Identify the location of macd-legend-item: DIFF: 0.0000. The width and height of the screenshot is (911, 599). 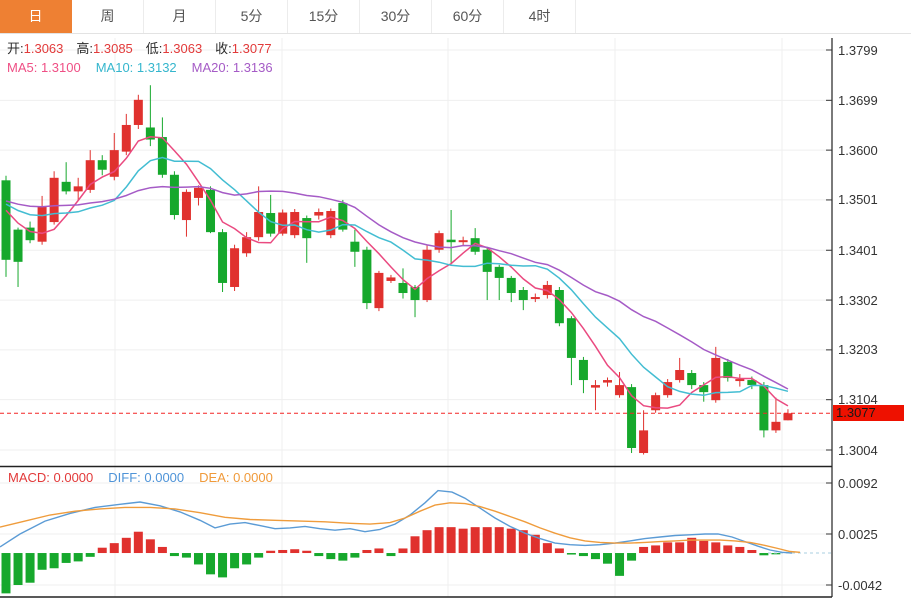
(146, 477).